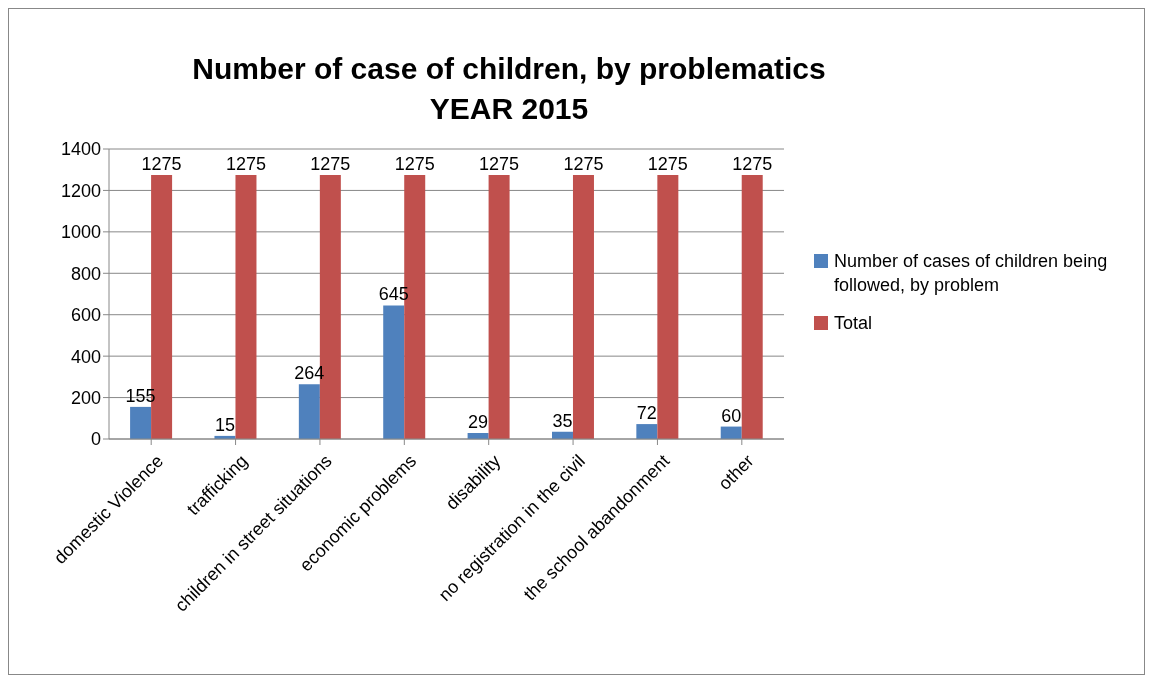  I want to click on y-tick-label: 1200, so click(80, 190).